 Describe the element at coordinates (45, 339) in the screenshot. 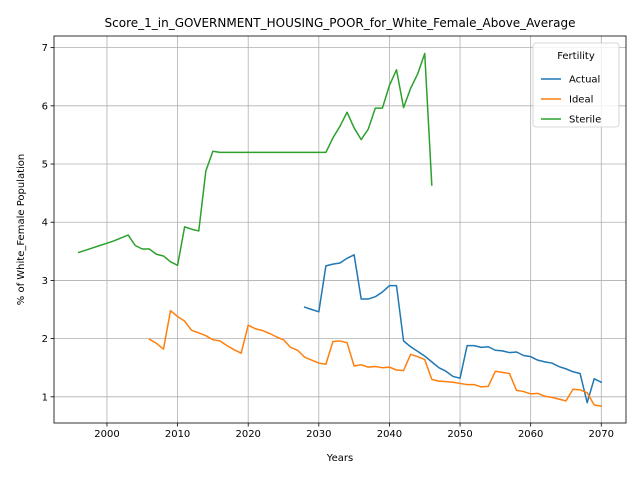

I see `y-tick-label: 2` at that location.